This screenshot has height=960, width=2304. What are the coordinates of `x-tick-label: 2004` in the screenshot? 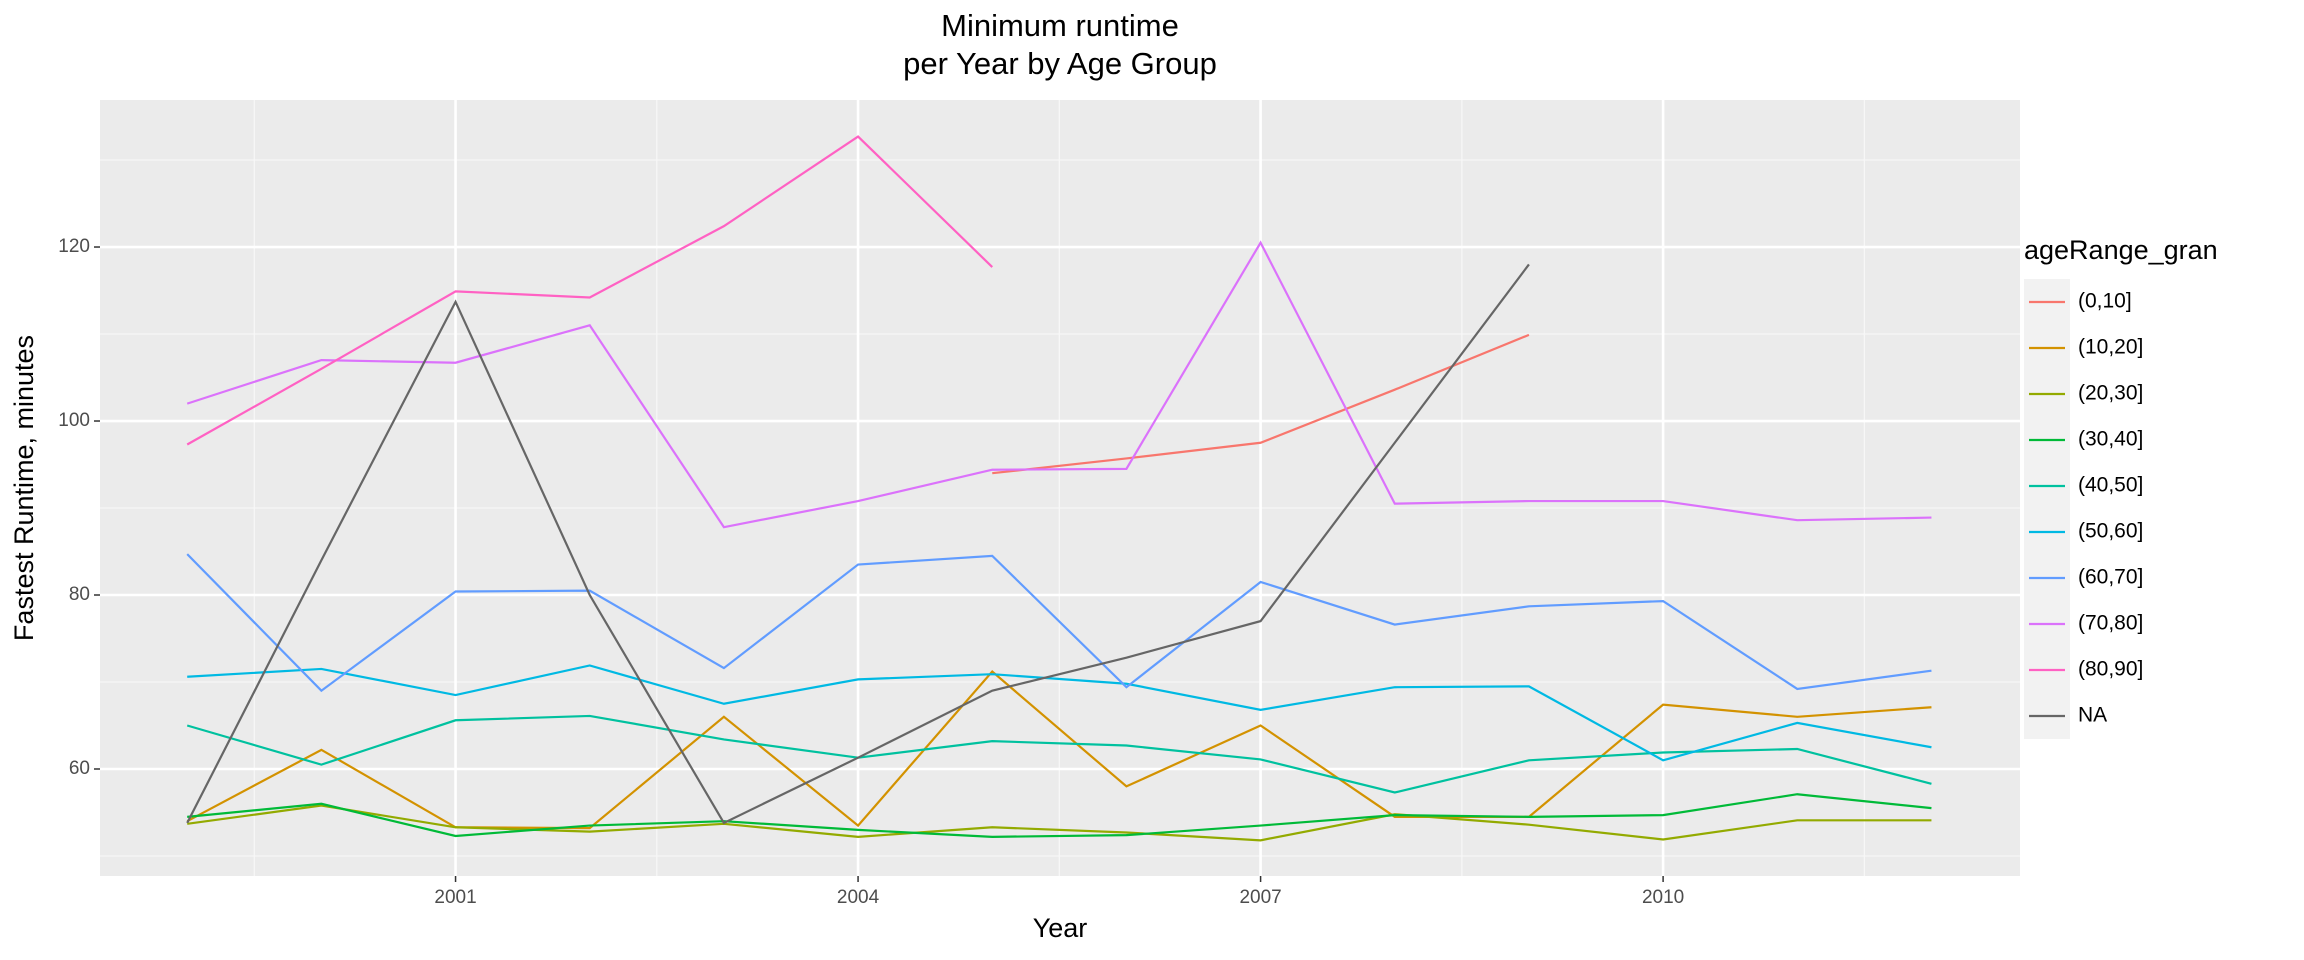 It's located at (858, 897).